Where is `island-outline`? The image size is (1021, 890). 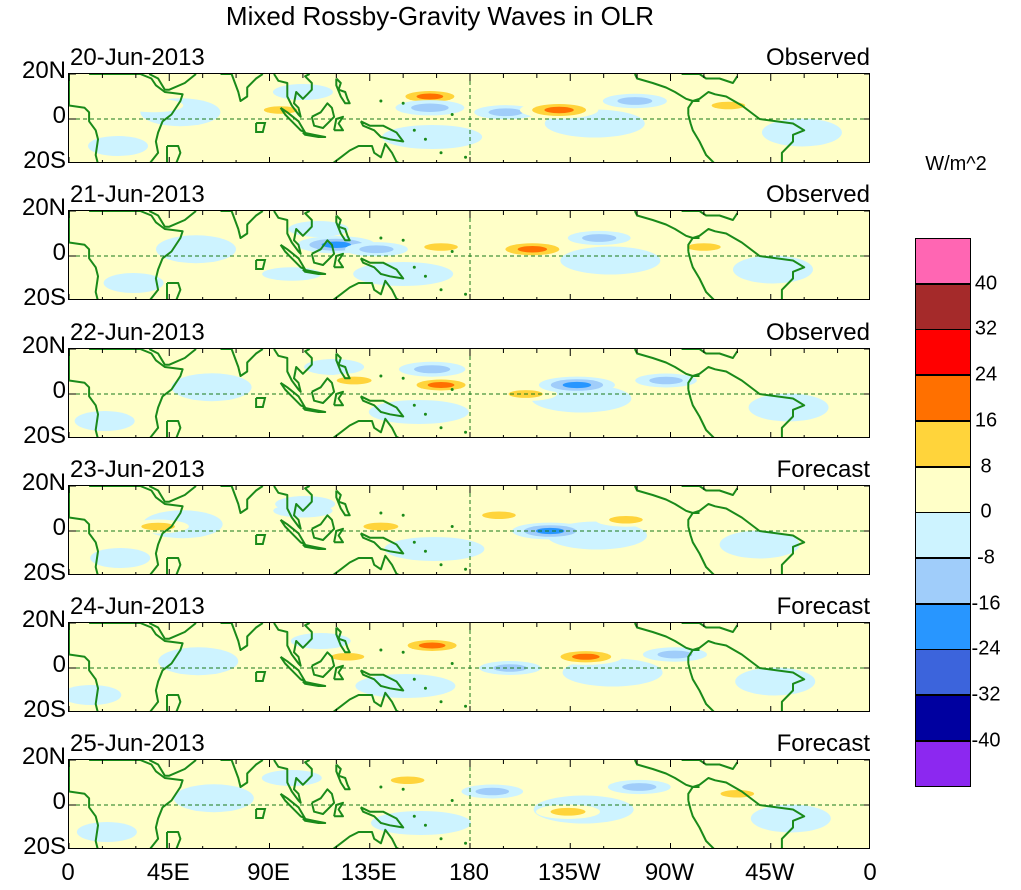
island-outline is located at coordinates (261, 813).